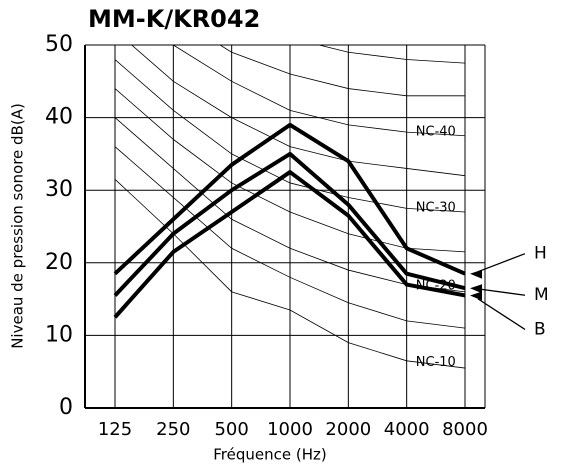 This screenshot has width=562, height=470. Describe the element at coordinates (436, 131) in the screenshot. I see `reference-label: NC-40` at that location.